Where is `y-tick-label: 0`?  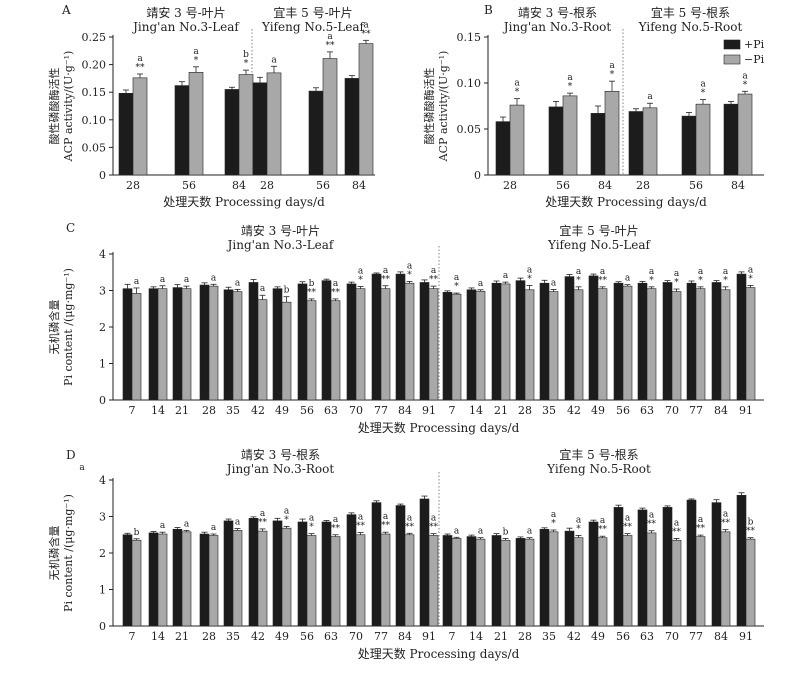 y-tick-label: 0 is located at coordinates (102, 175).